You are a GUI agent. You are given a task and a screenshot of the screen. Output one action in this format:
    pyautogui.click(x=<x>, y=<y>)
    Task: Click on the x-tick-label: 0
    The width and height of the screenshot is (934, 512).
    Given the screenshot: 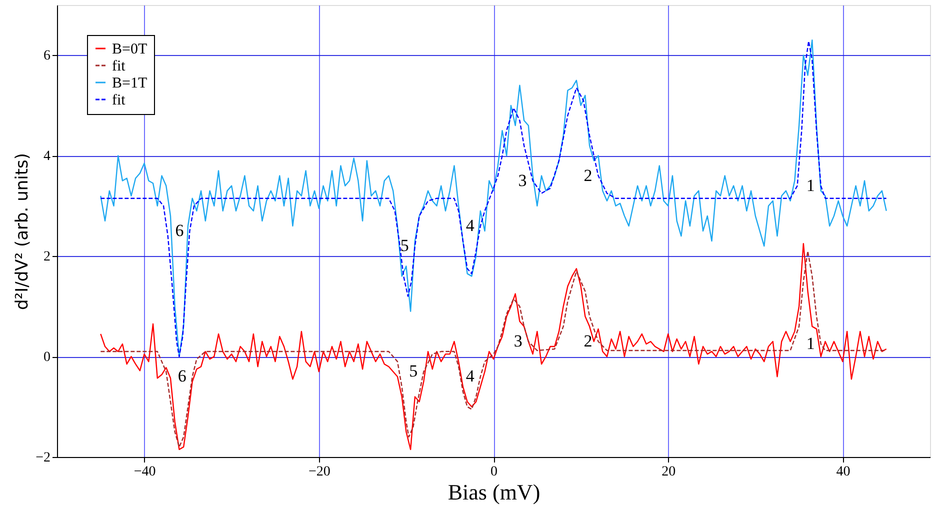 What is the action you would take?
    pyautogui.click(x=494, y=472)
    